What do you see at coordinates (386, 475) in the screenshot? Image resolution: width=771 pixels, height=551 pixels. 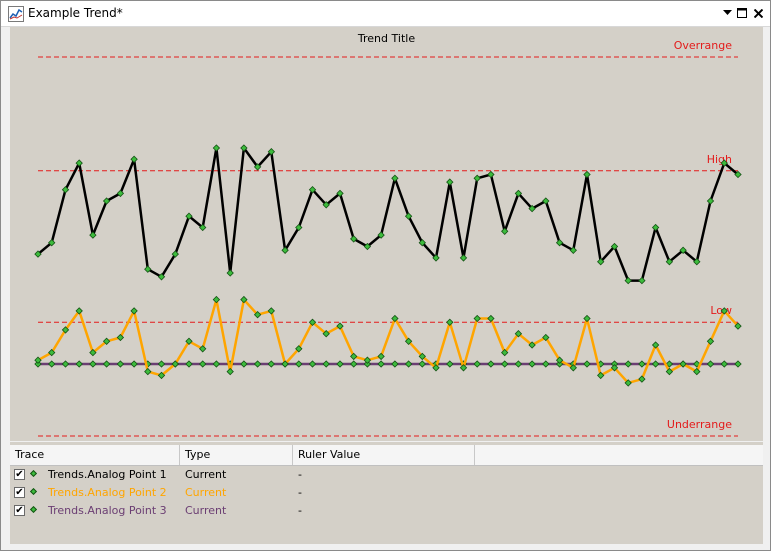 I see `legend-row: ✔ Trends.Analog Point 1 Current -` at bounding box center [386, 475].